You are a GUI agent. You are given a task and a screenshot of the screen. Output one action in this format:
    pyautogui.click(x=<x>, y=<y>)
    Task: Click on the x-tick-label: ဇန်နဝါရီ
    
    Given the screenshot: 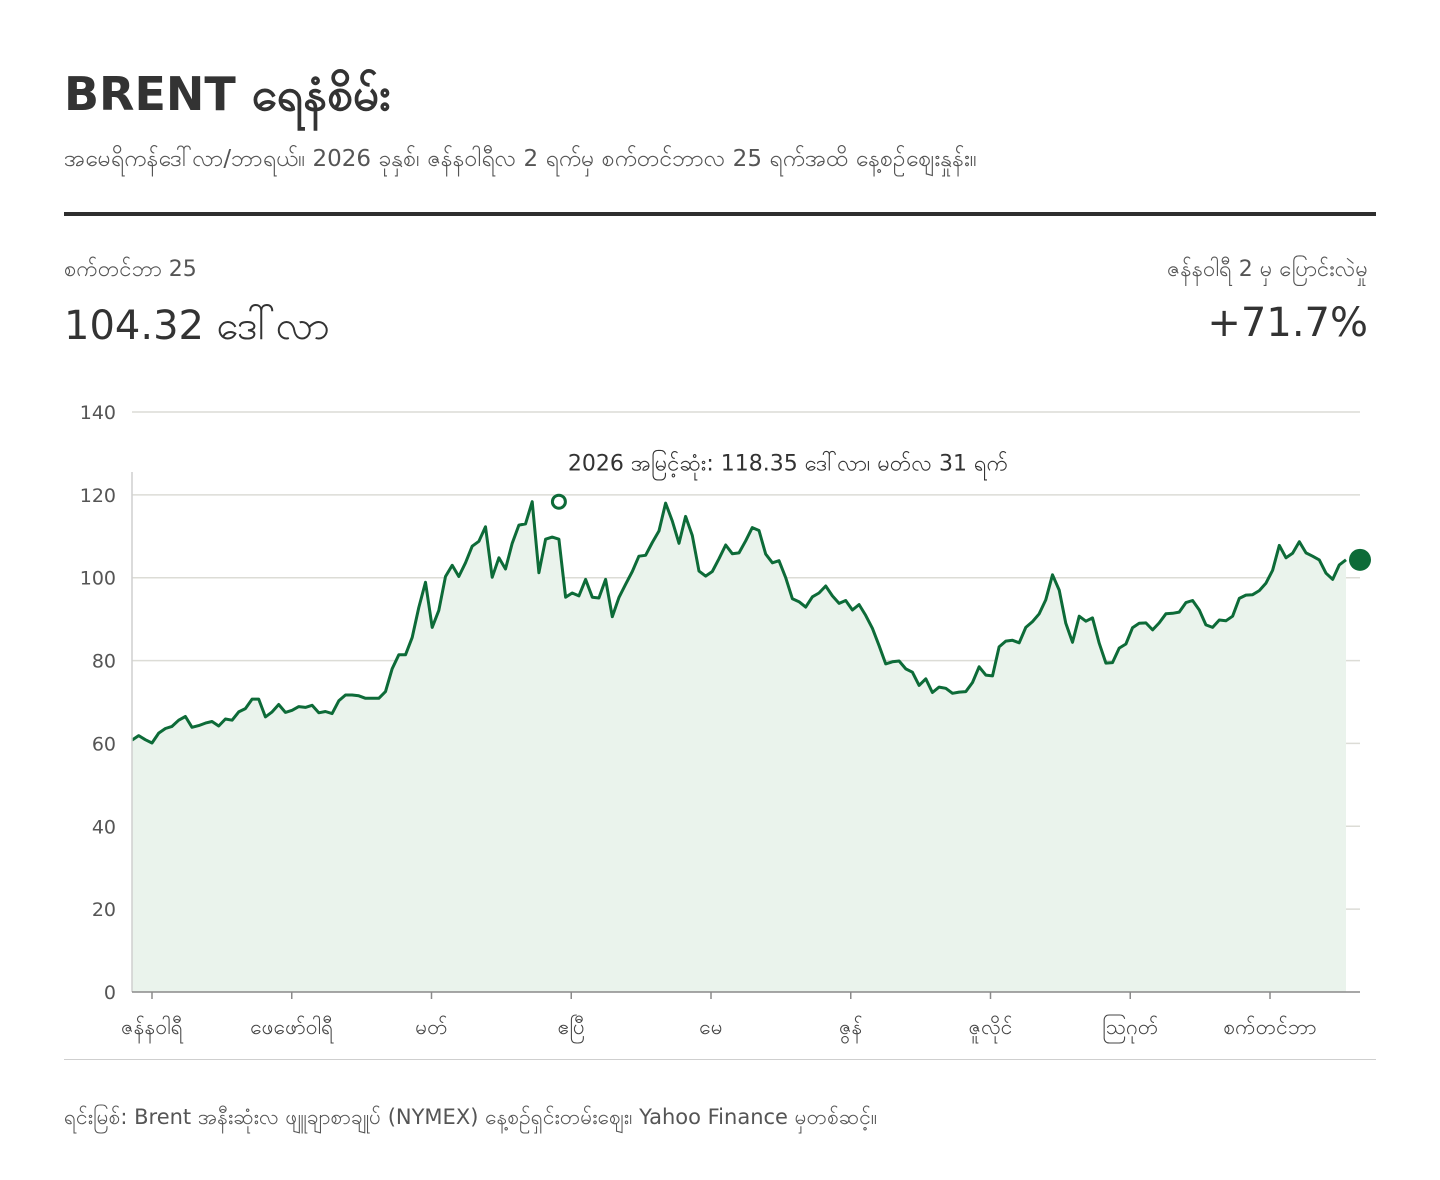 What is the action you would take?
    pyautogui.click(x=152, y=1029)
    